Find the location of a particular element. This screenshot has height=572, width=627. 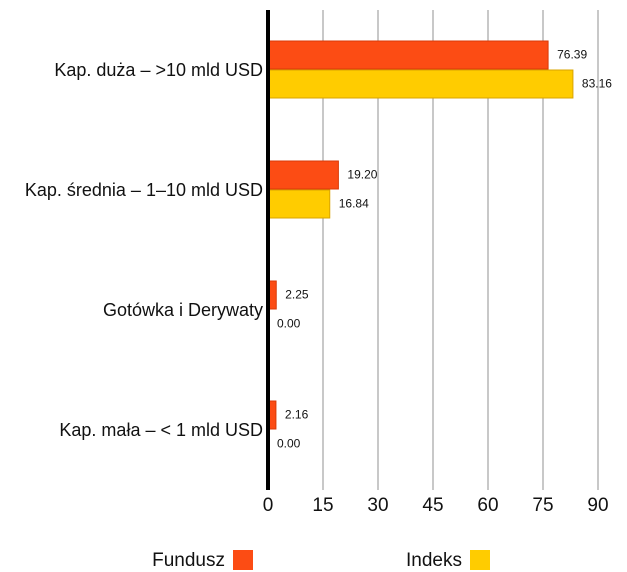

x-tick-label: 30 is located at coordinates (377, 505).